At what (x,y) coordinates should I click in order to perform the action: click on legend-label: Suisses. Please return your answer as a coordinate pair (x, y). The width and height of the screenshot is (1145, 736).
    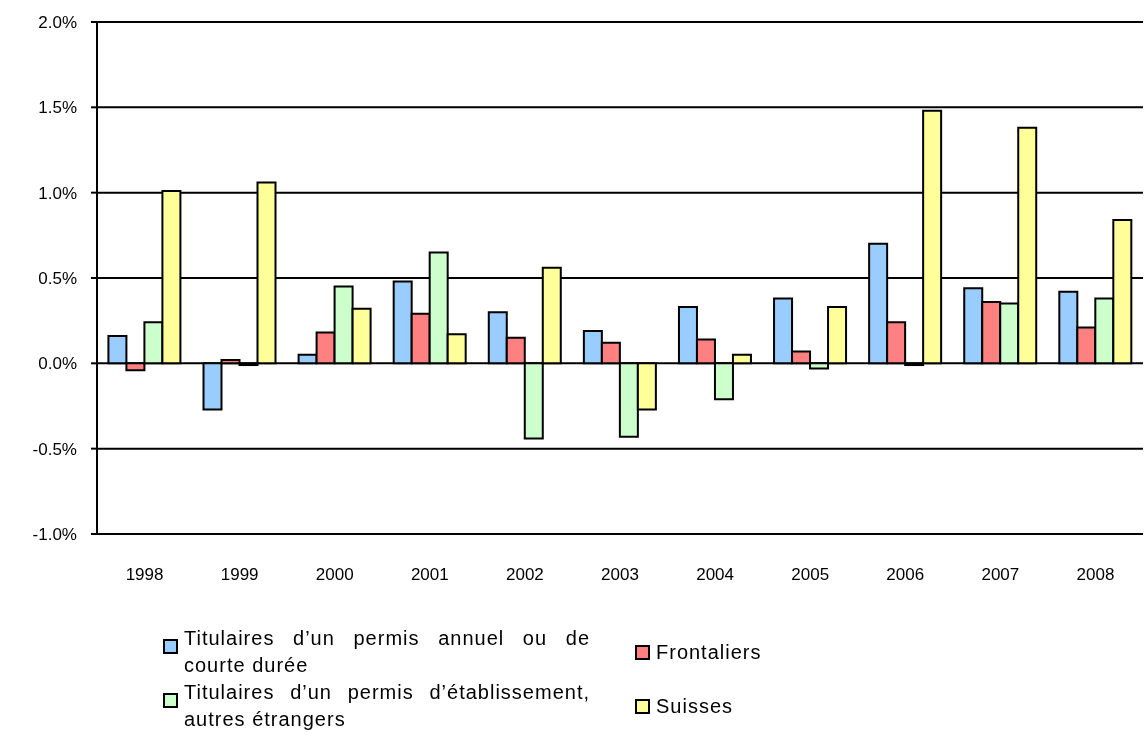
    Looking at the image, I should click on (695, 706).